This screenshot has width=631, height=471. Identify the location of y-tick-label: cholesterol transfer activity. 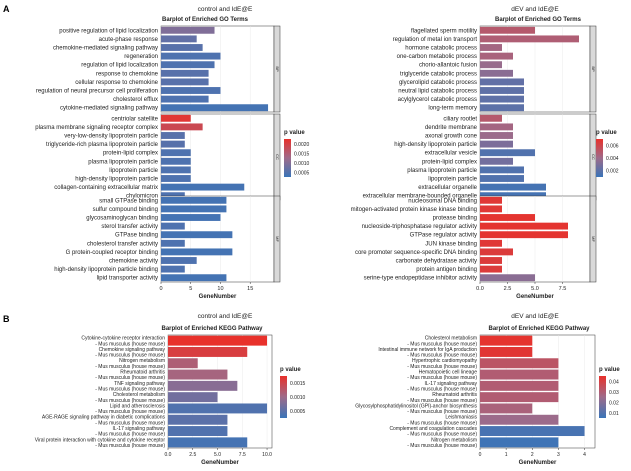
(122, 244).